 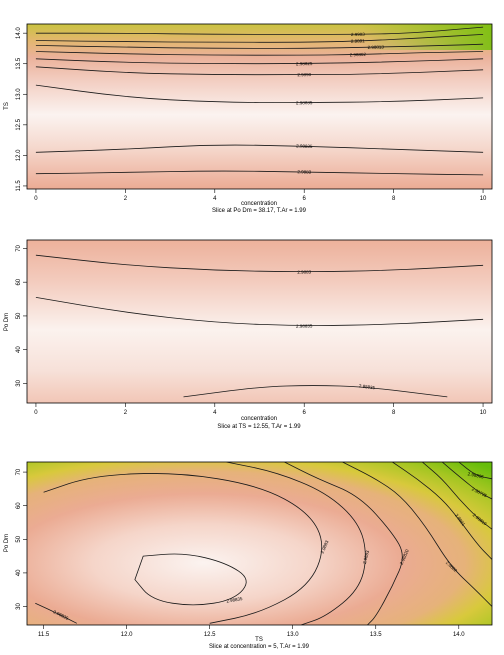 What do you see at coordinates (19, 349) in the screenshot?
I see `p2-y-tick-label: 40` at bounding box center [19, 349].